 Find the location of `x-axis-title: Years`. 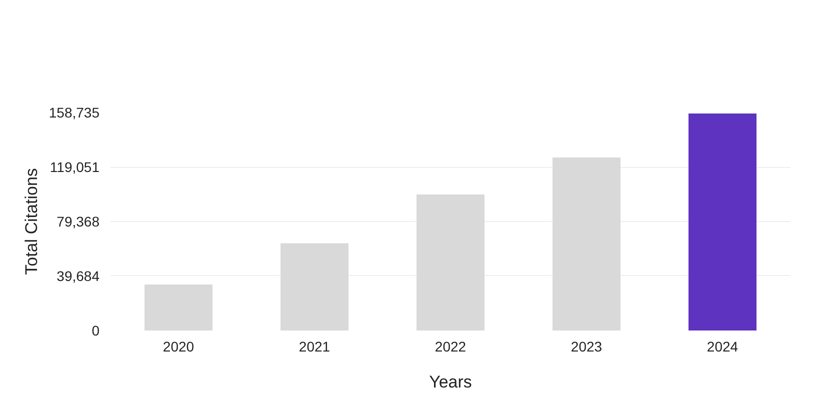

x-axis-title: Years is located at coordinates (450, 382).